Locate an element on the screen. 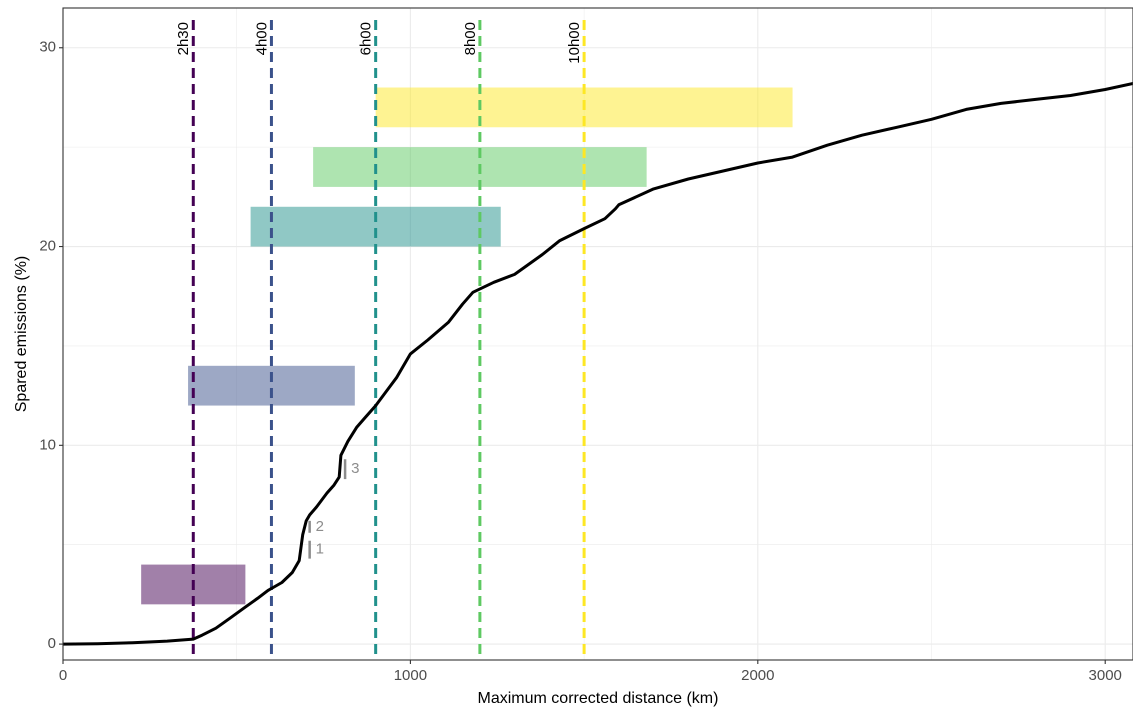  annotation-label-1: 2 is located at coordinates (320, 526).